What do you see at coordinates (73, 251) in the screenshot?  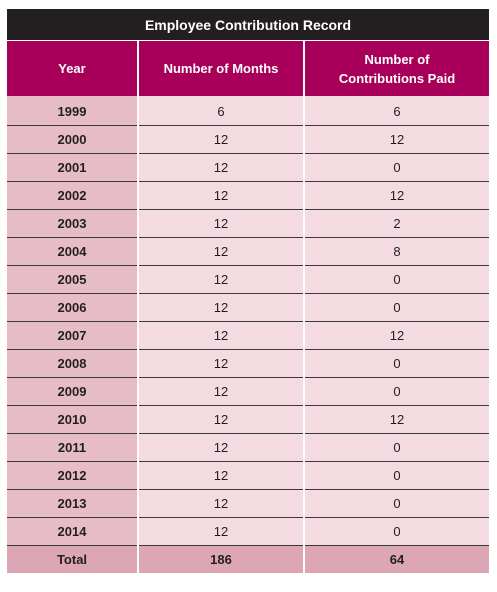 I see `year-cell: 2004` at bounding box center [73, 251].